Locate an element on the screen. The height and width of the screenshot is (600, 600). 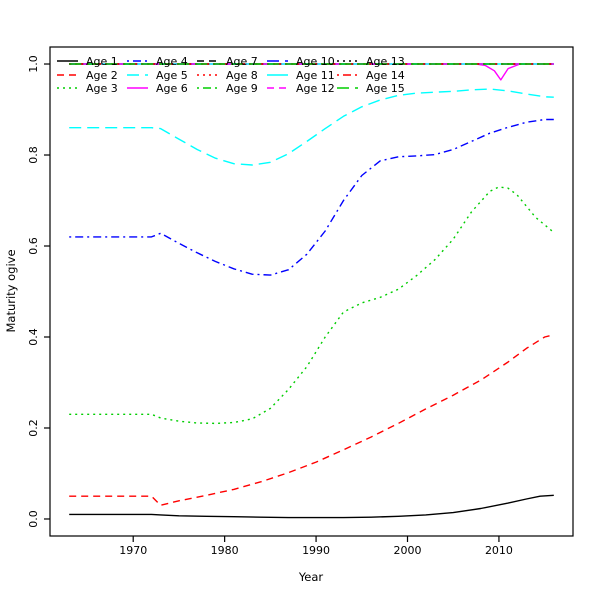
legend-item: Age 10 is located at coordinates (301, 61).